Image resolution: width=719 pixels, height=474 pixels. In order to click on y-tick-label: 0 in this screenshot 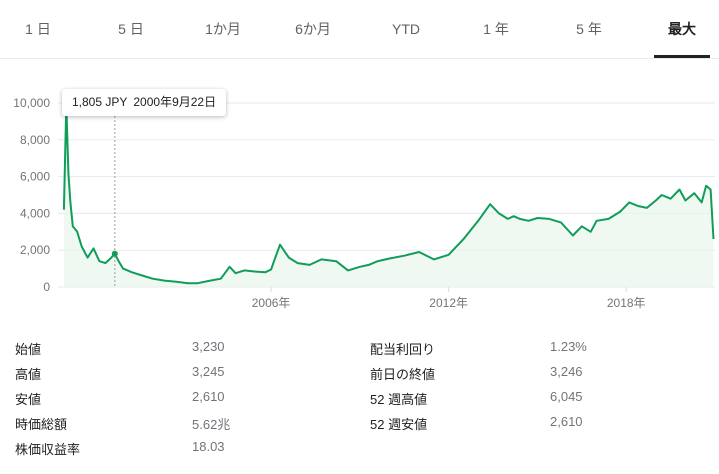, I will do `click(46, 287)`.